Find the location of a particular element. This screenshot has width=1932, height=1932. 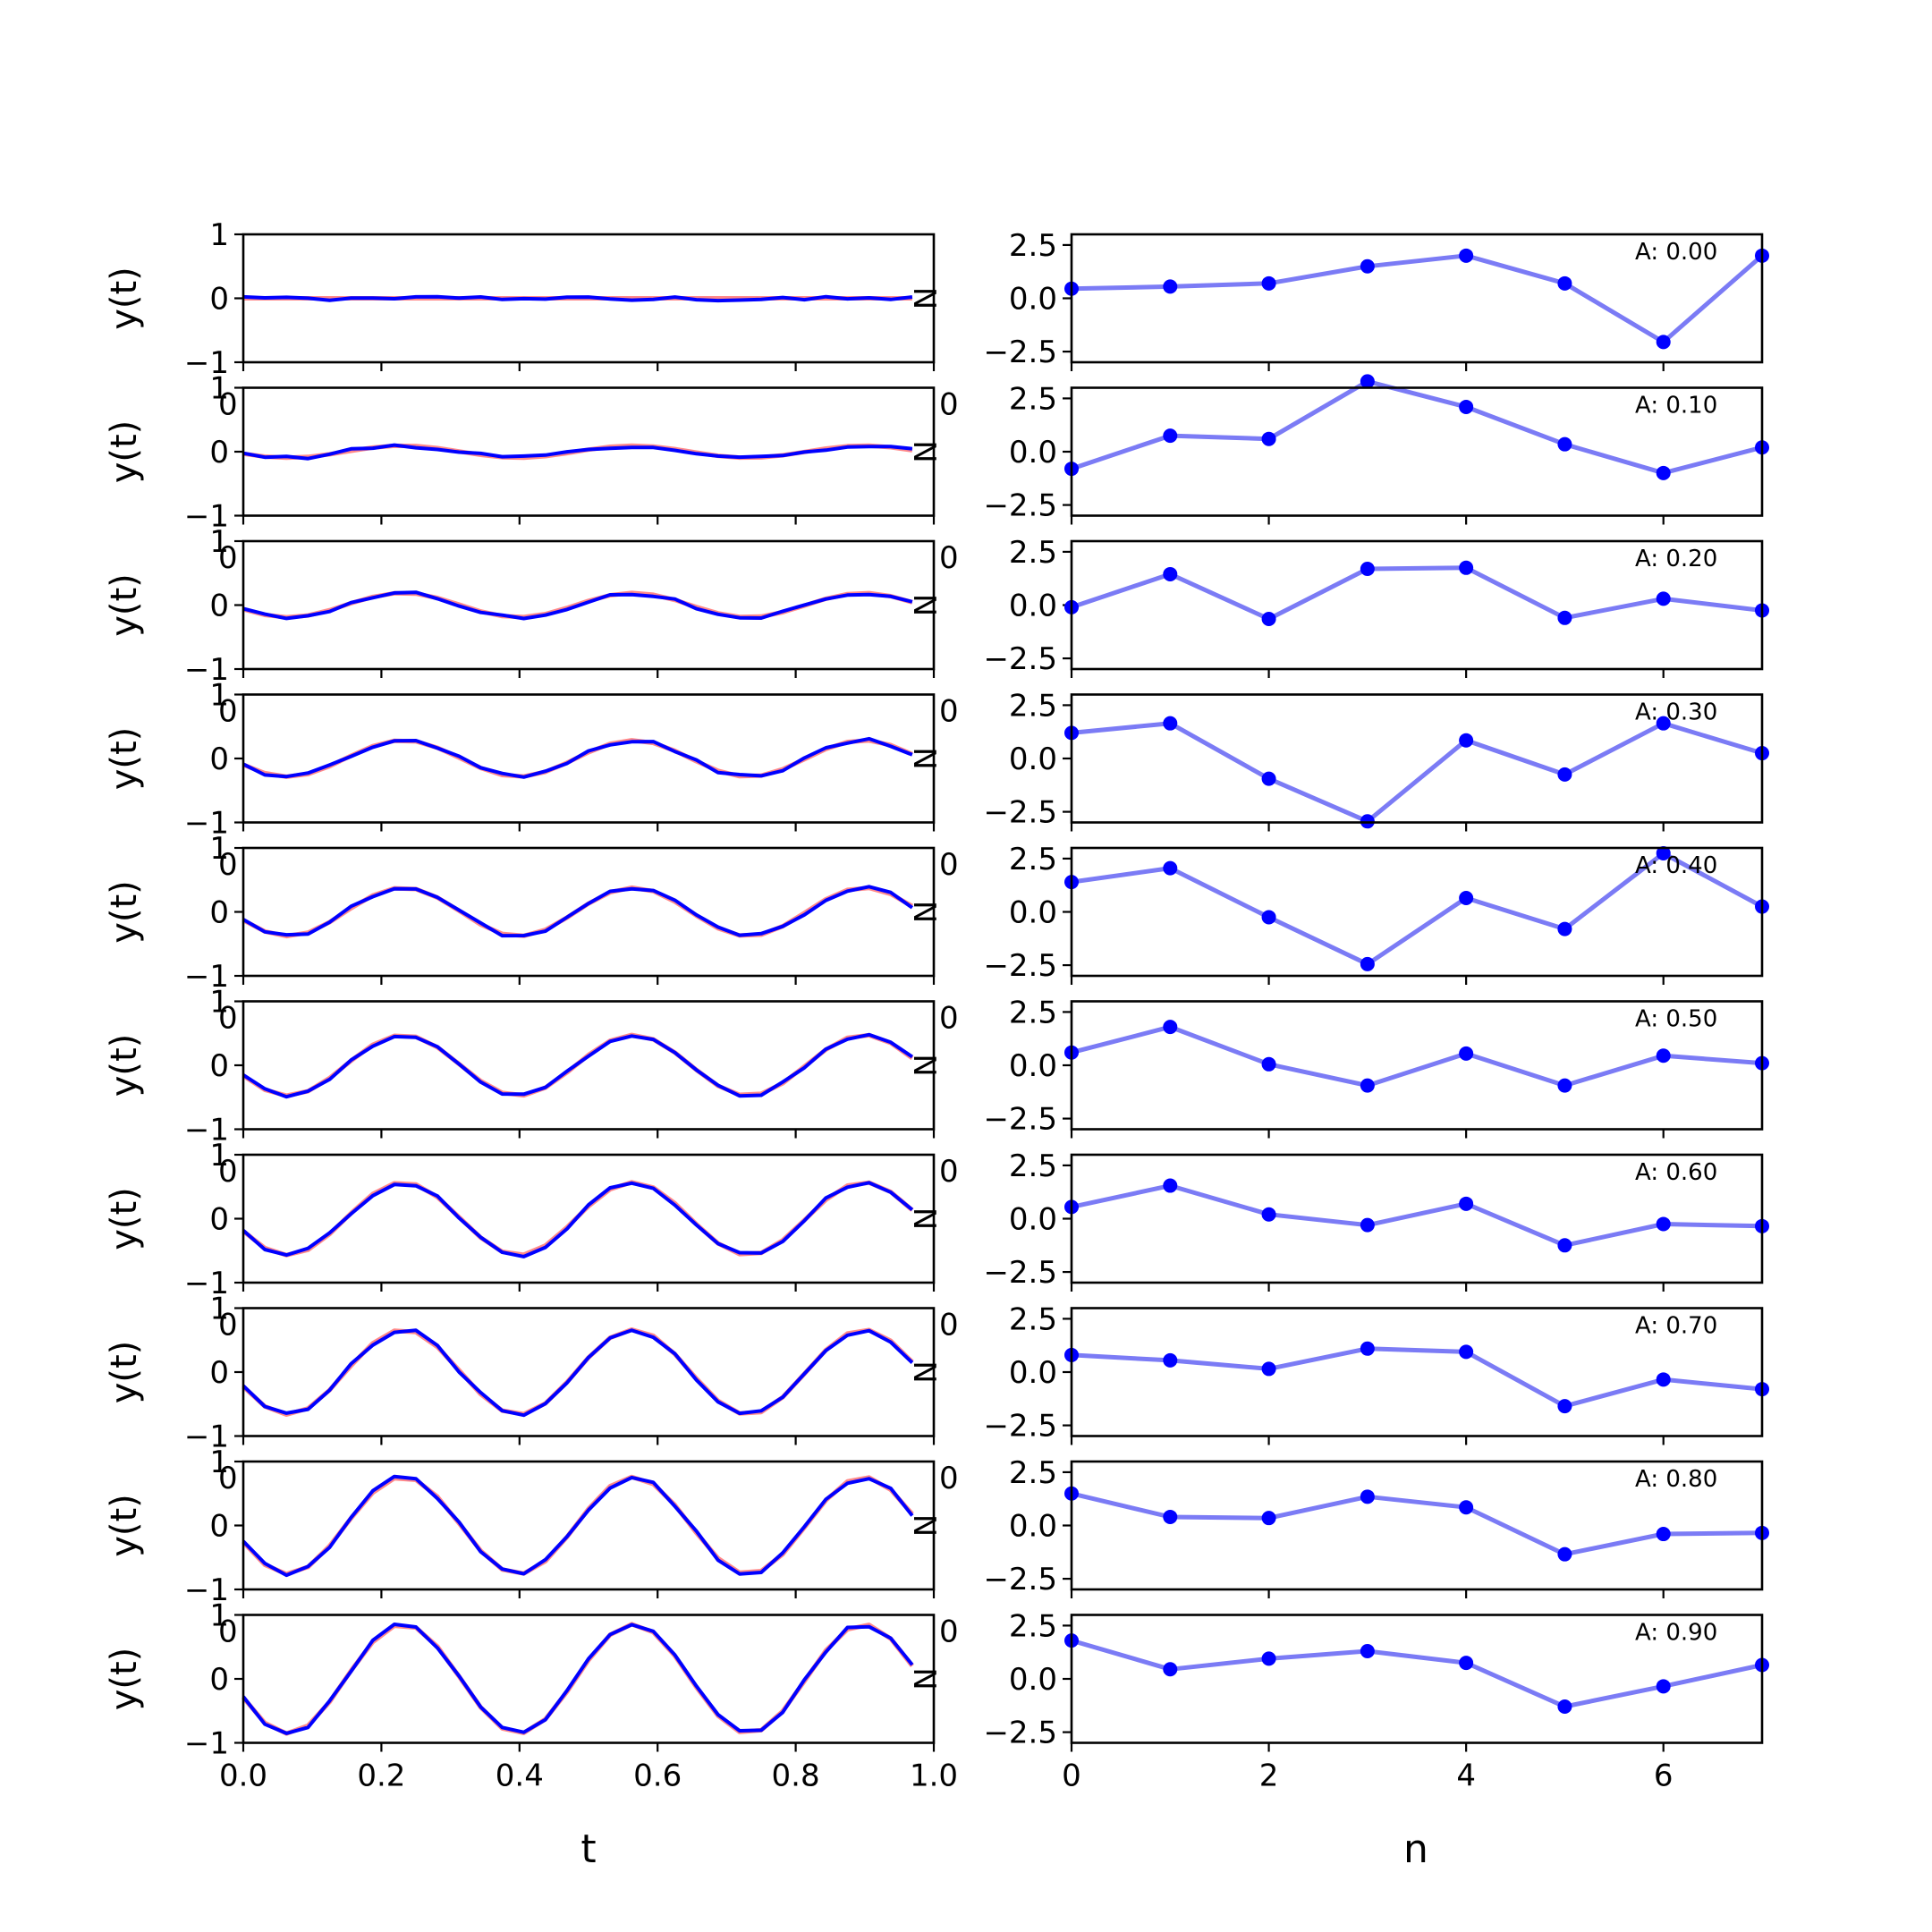

x-tick-label: 2 is located at coordinates (1269, 1776).